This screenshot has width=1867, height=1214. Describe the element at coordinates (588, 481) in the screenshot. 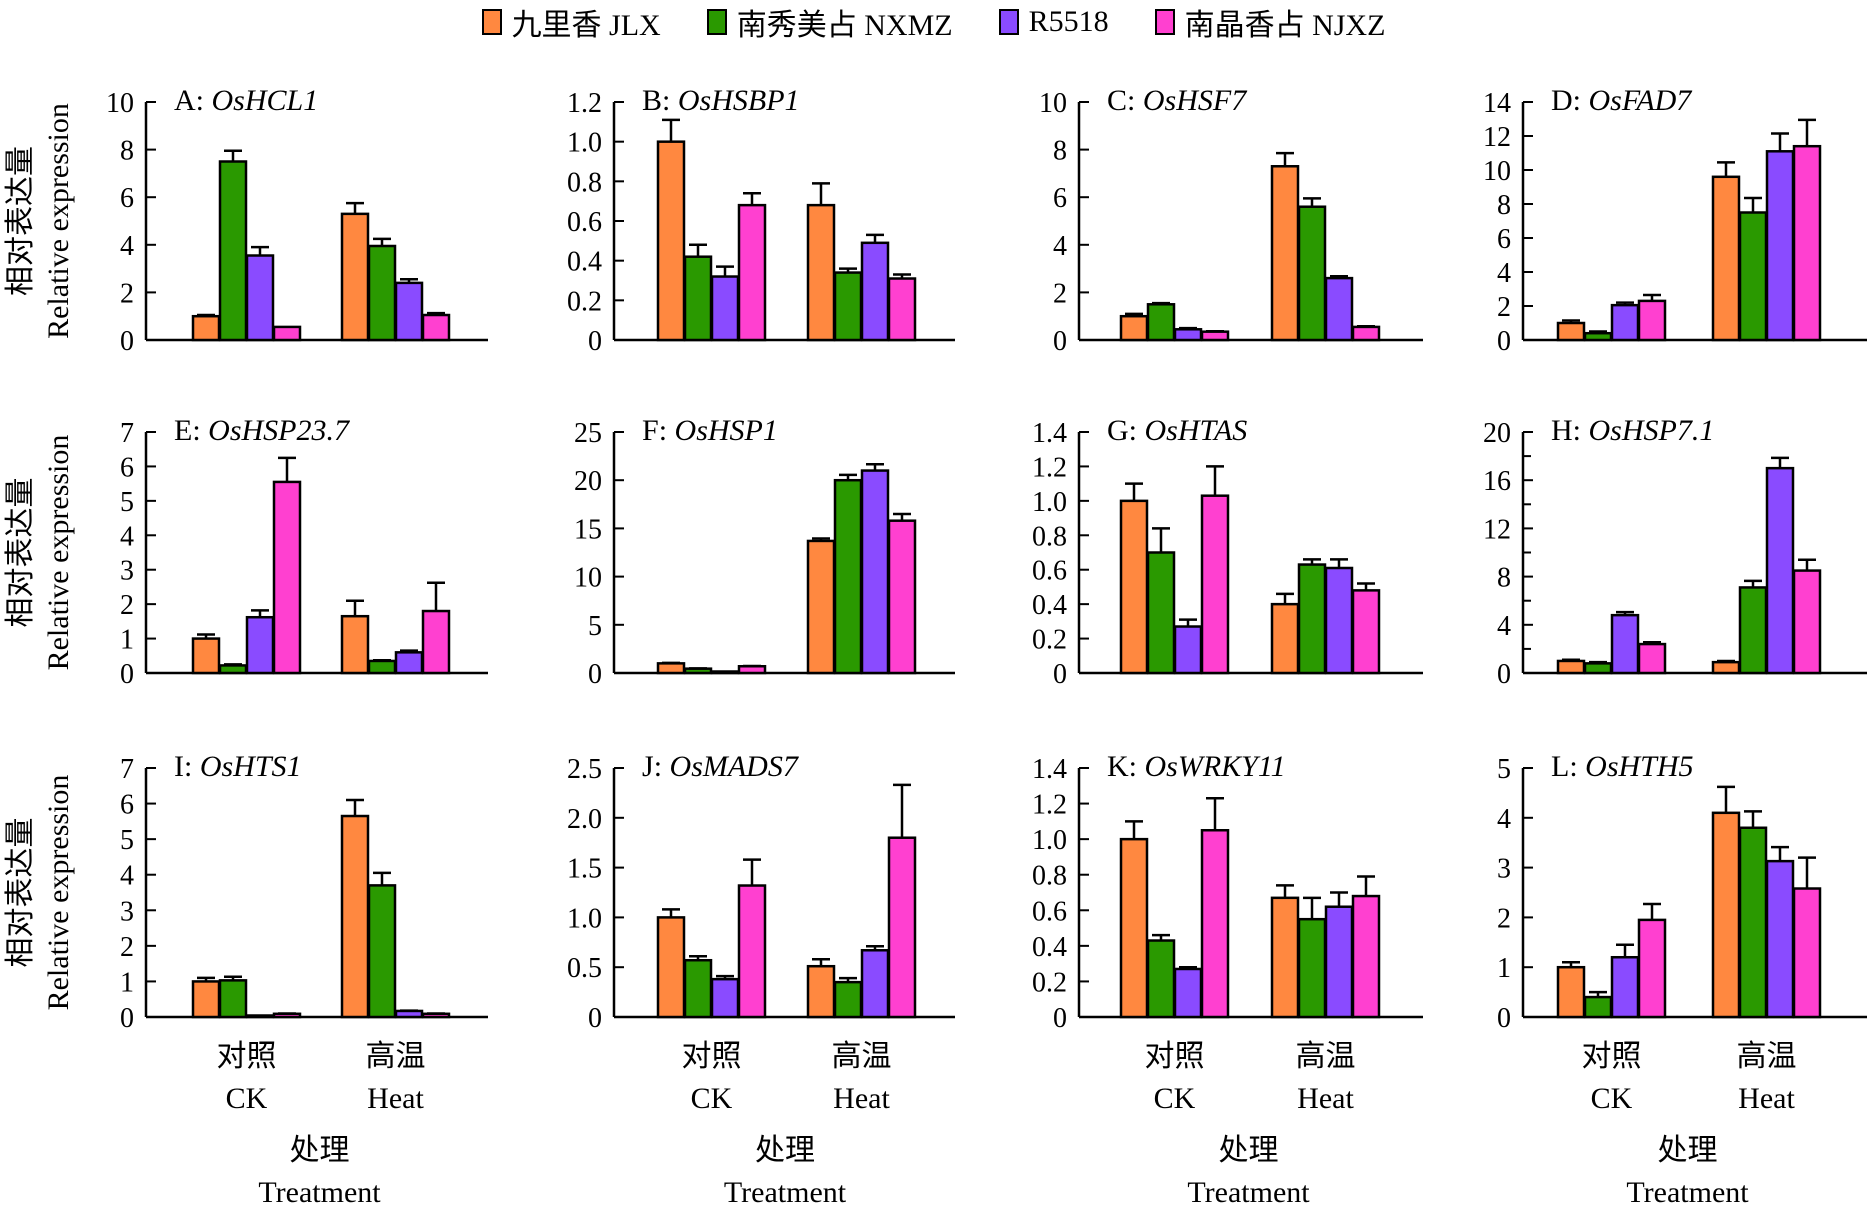

I see `y-tick-label: 20` at that location.